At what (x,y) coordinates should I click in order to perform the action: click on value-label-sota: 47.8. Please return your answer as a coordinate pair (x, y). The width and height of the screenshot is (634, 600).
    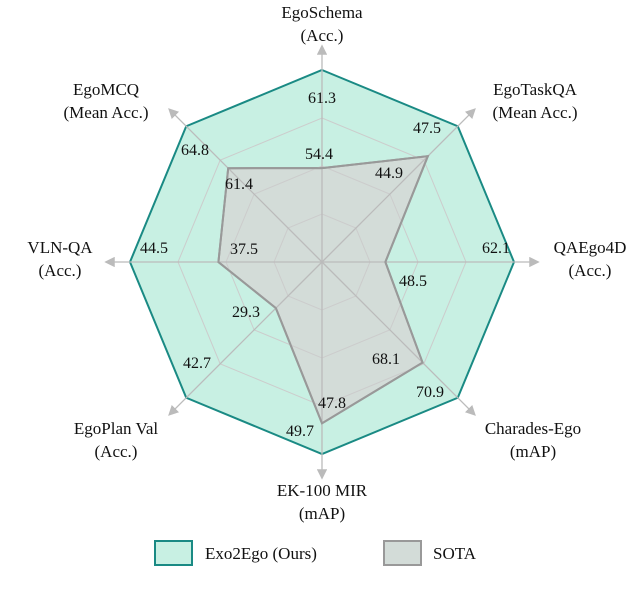
    Looking at the image, I should click on (332, 403).